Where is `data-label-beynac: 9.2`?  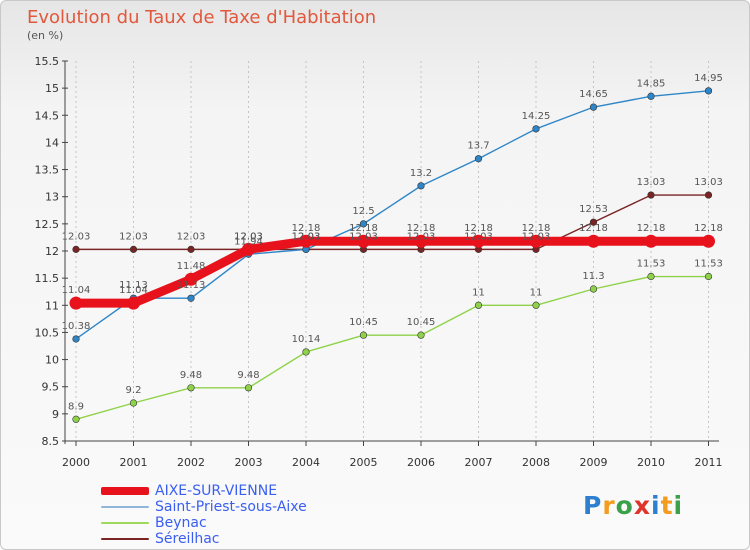
data-label-beynac: 9.2 is located at coordinates (134, 390).